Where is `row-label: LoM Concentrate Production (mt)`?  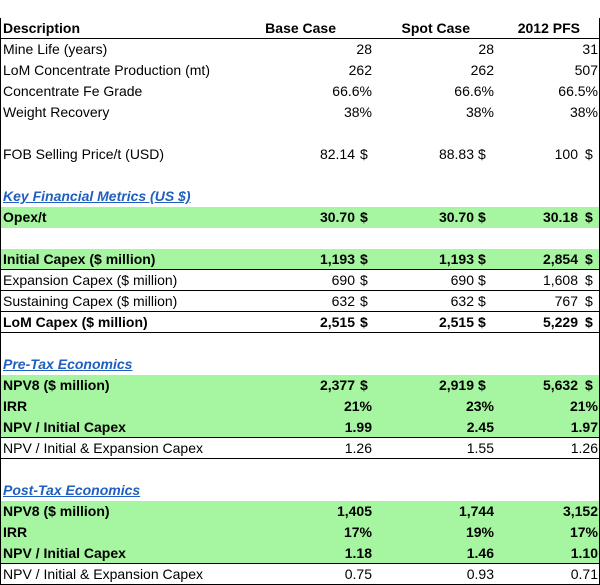
row-label: LoM Concentrate Production (mt) is located at coordinates (106, 70).